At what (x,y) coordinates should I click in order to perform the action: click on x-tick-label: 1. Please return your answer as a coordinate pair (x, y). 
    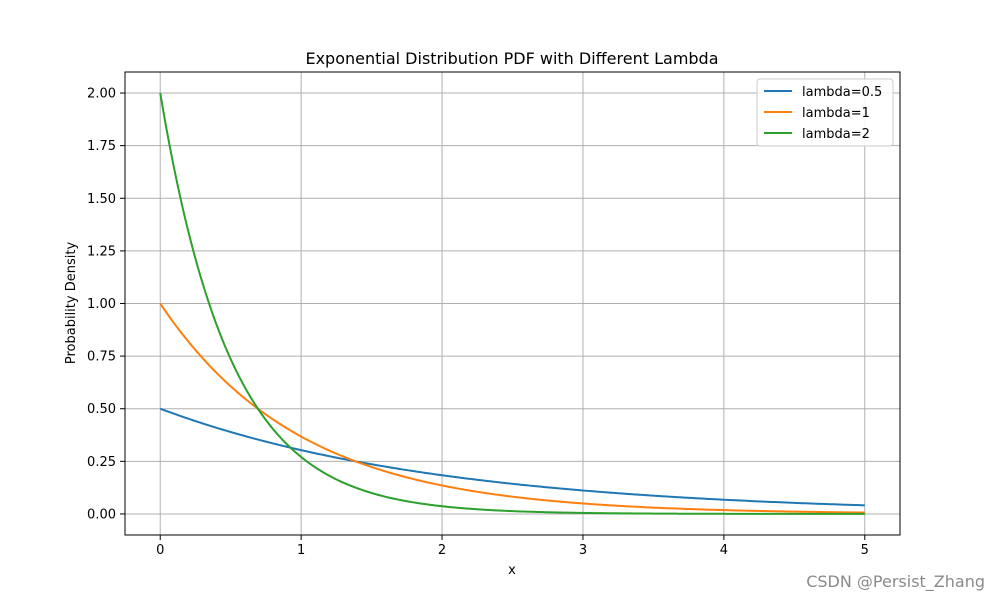
    Looking at the image, I should click on (301, 550).